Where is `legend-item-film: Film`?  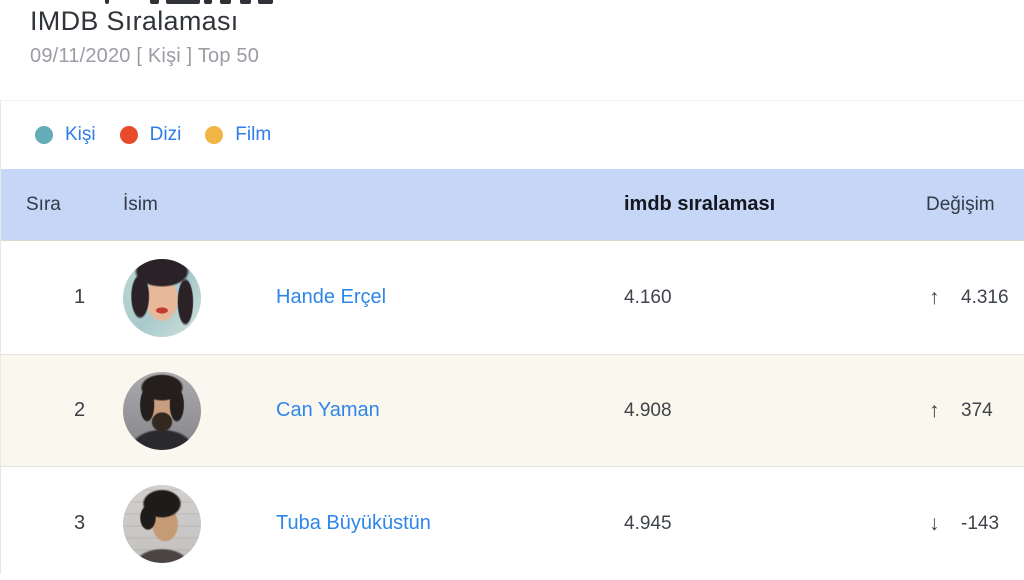 legend-item-film: Film is located at coordinates (238, 135).